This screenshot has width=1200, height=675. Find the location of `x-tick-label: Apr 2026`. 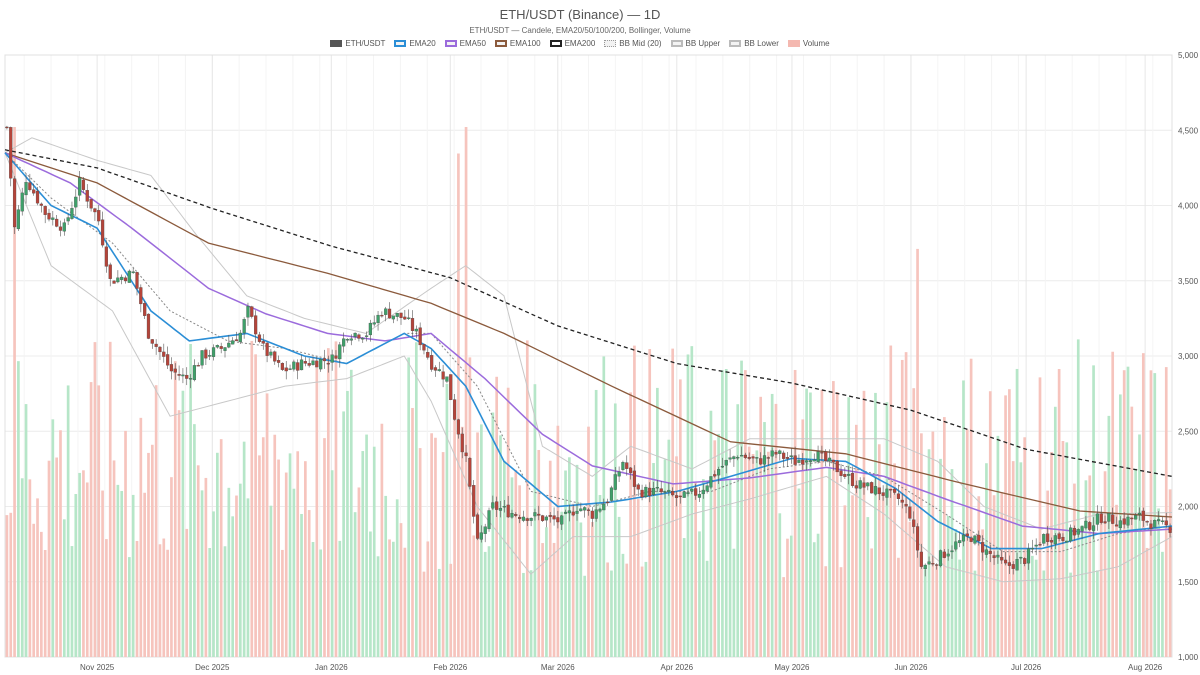

x-tick-label: Apr 2026 is located at coordinates (677, 667).